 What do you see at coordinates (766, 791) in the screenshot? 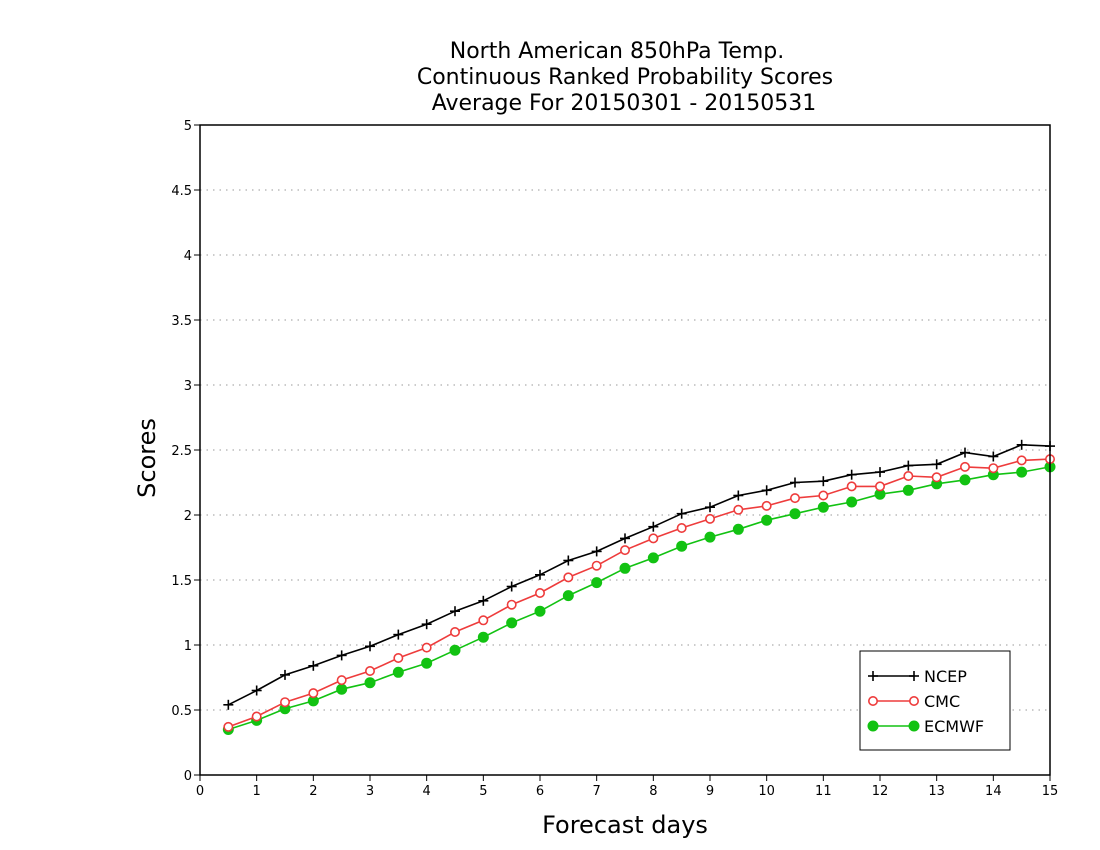
I see `x-tick-label: 10` at bounding box center [766, 791].